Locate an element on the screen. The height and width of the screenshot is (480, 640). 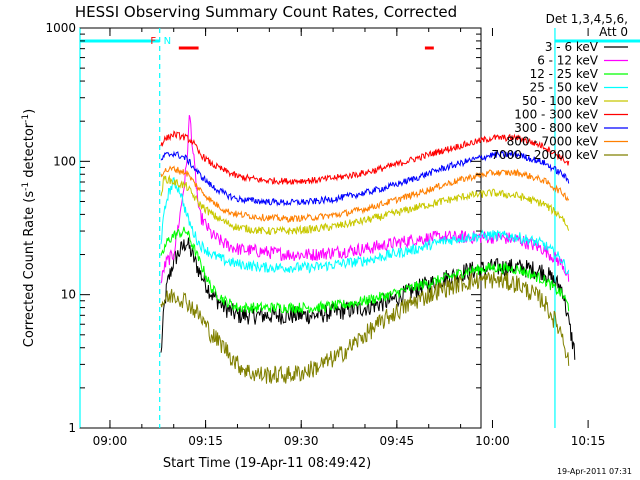
legend-header-line2: Att 0 is located at coordinates (613, 32).